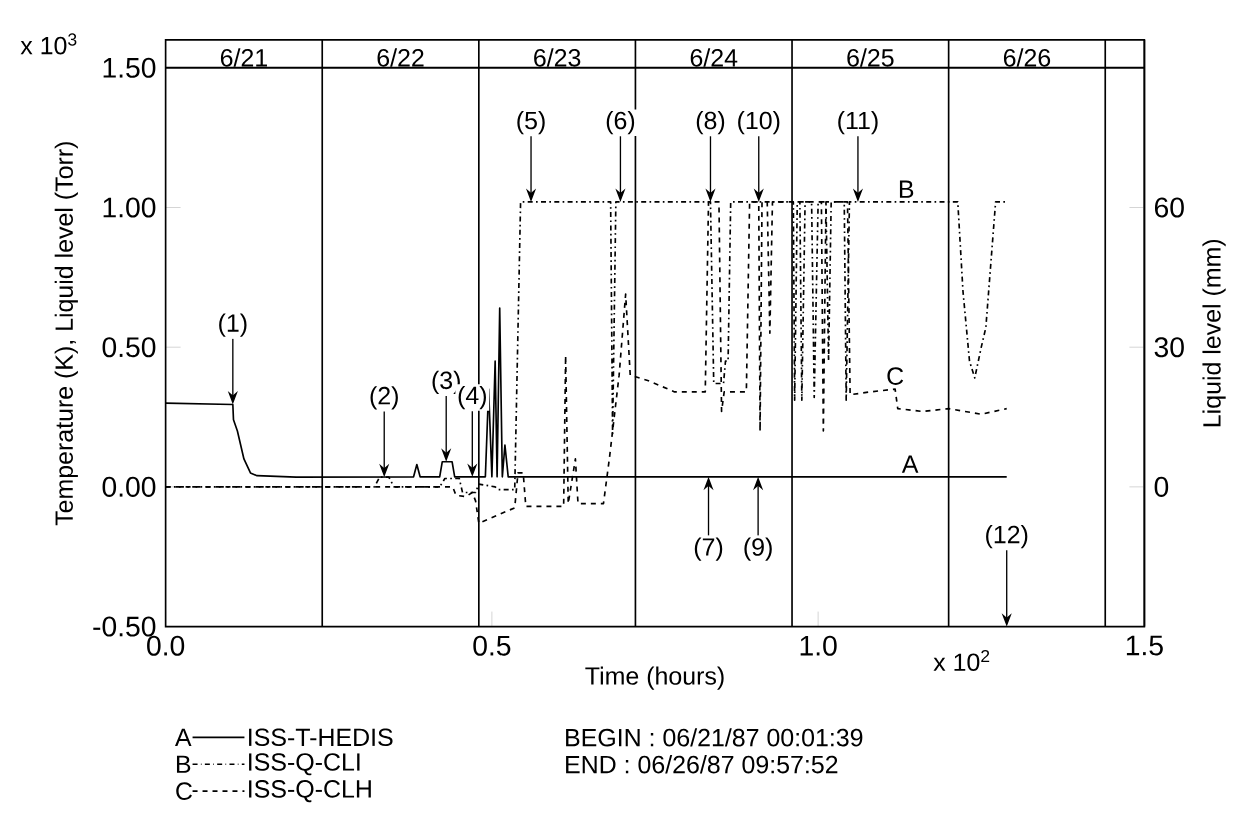  What do you see at coordinates (858, 123) in the screenshot?
I see `annotation: (11)` at bounding box center [858, 123].